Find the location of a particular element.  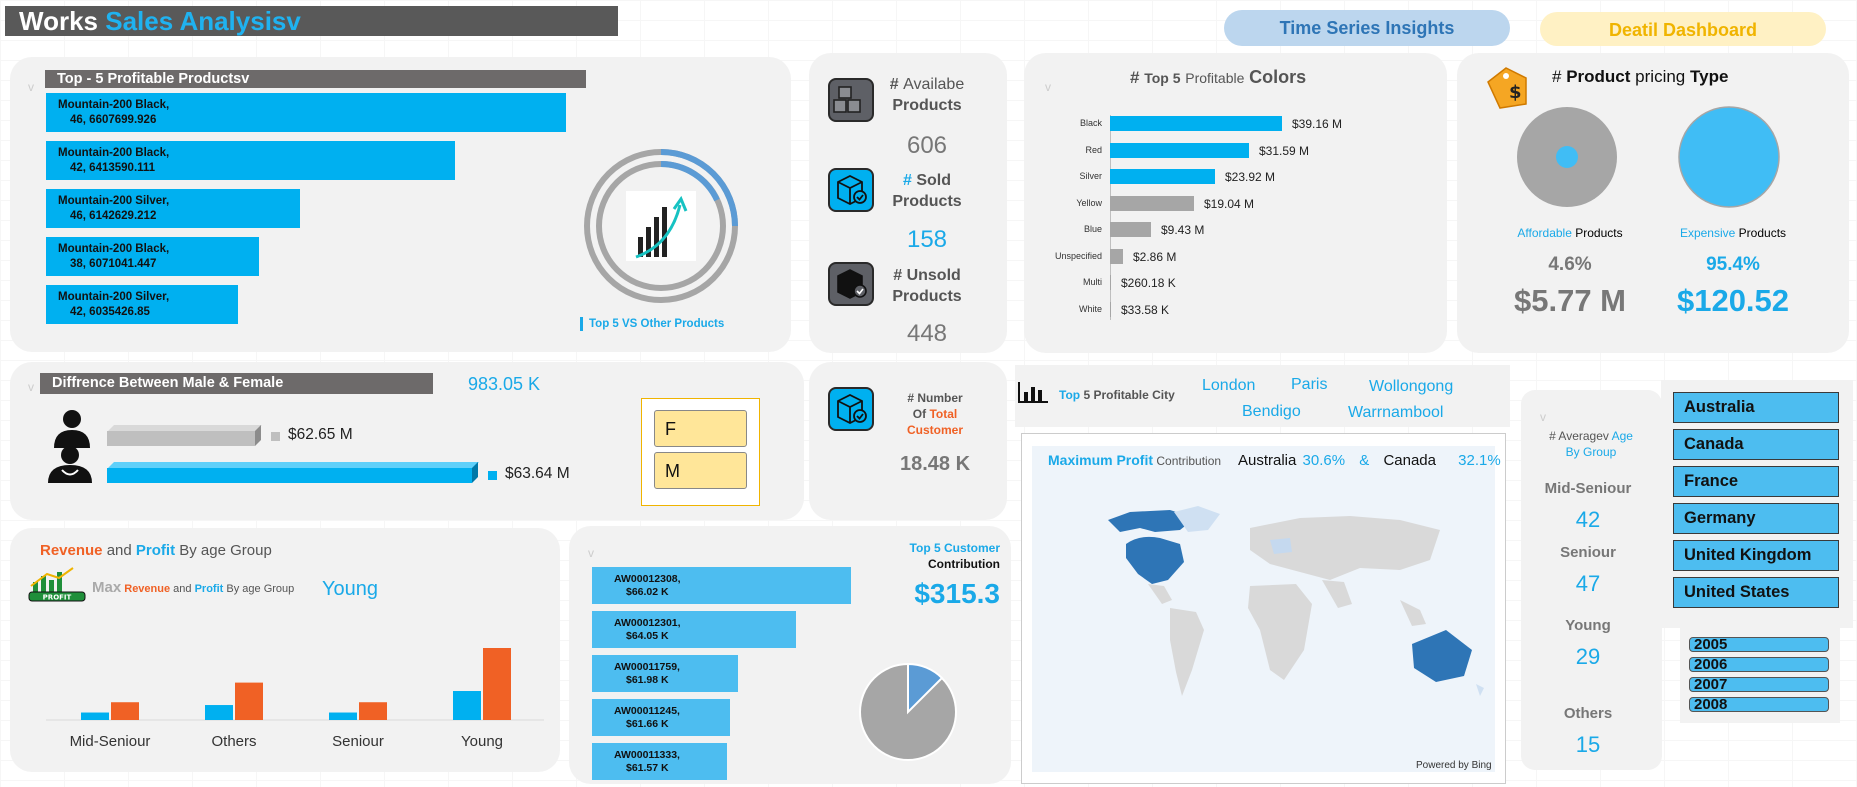

country-united-kingdom: United Kingdom is located at coordinates (1756, 555).